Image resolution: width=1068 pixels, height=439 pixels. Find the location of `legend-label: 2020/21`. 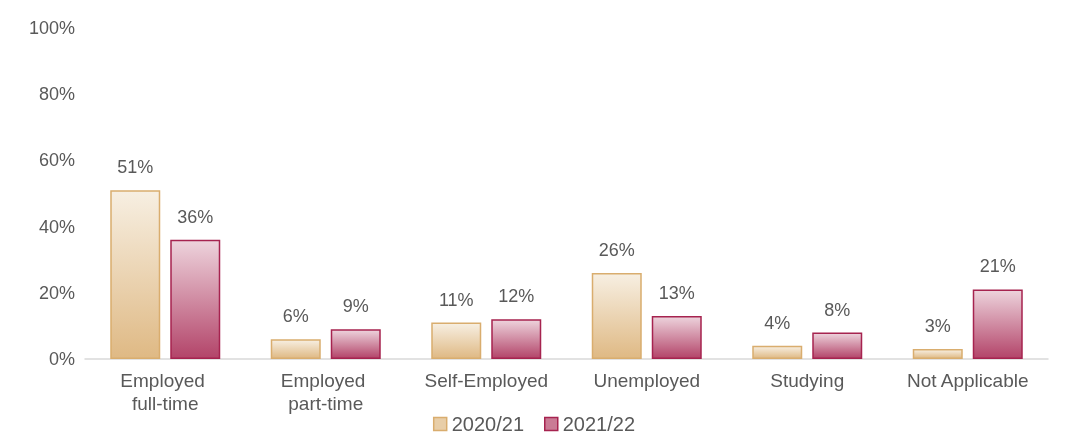

legend-label: 2020/21 is located at coordinates (487, 424).